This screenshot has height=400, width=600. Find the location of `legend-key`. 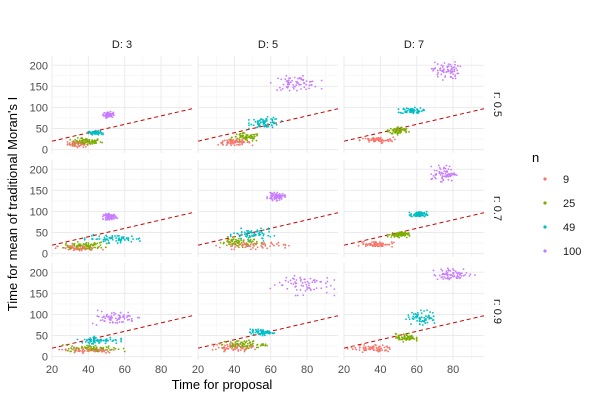

legend-key is located at coordinates (545, 251).